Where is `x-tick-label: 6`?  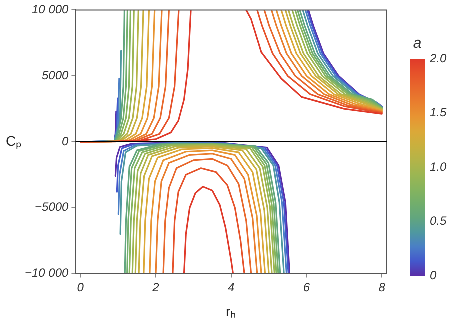
x-tick-label: 6 is located at coordinates (306, 287).